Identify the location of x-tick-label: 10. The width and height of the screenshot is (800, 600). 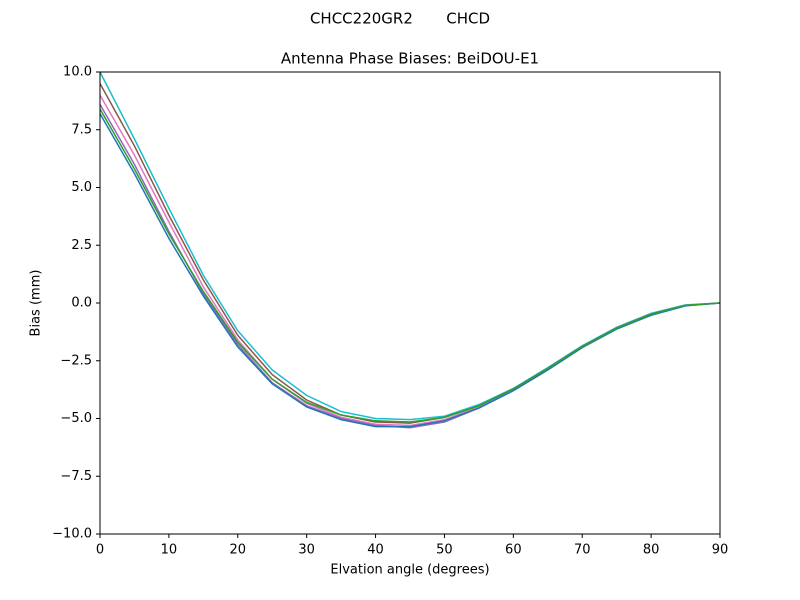
(169, 550).